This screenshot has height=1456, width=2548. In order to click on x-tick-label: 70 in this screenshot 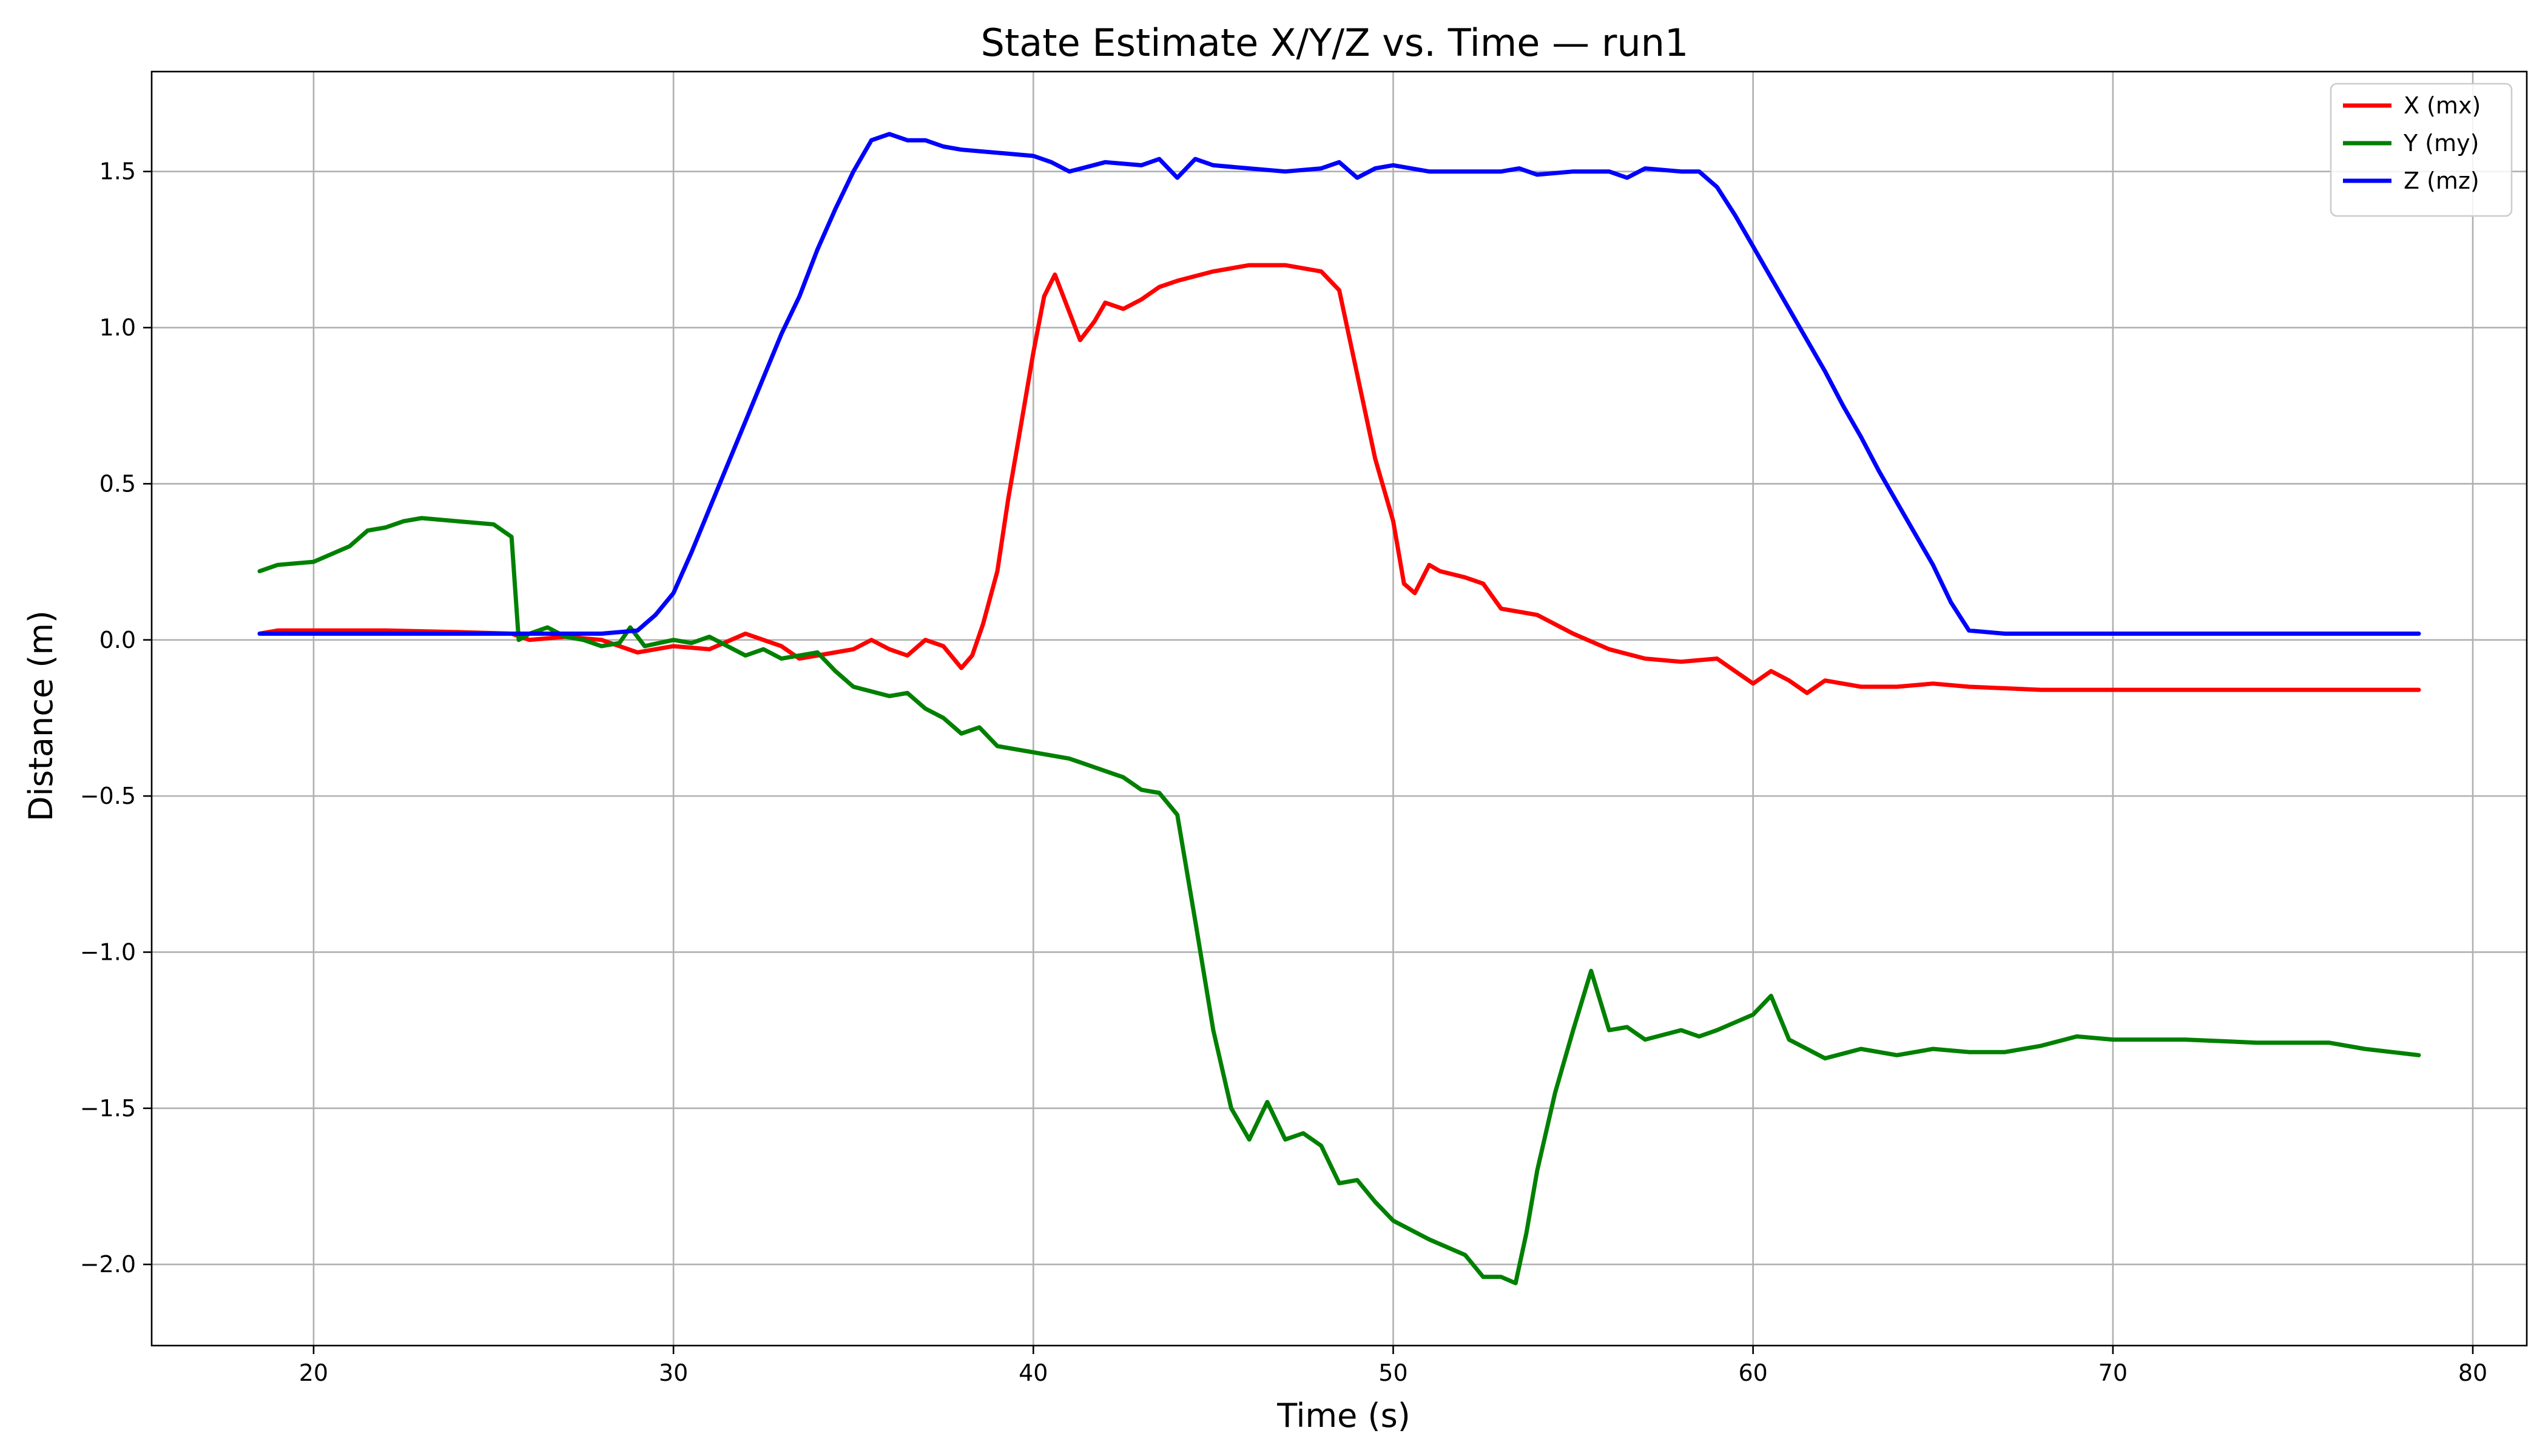, I will do `click(2113, 1373)`.